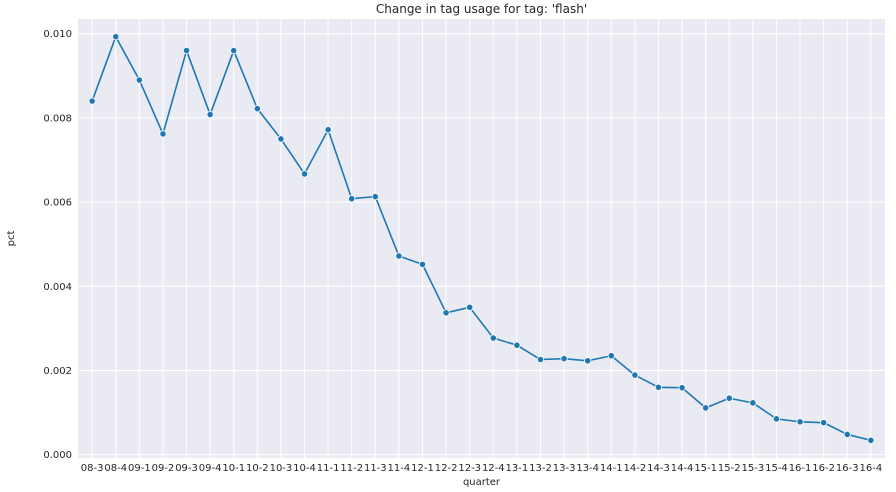  I want to click on x-tick-label: 15-4, so click(776, 468).